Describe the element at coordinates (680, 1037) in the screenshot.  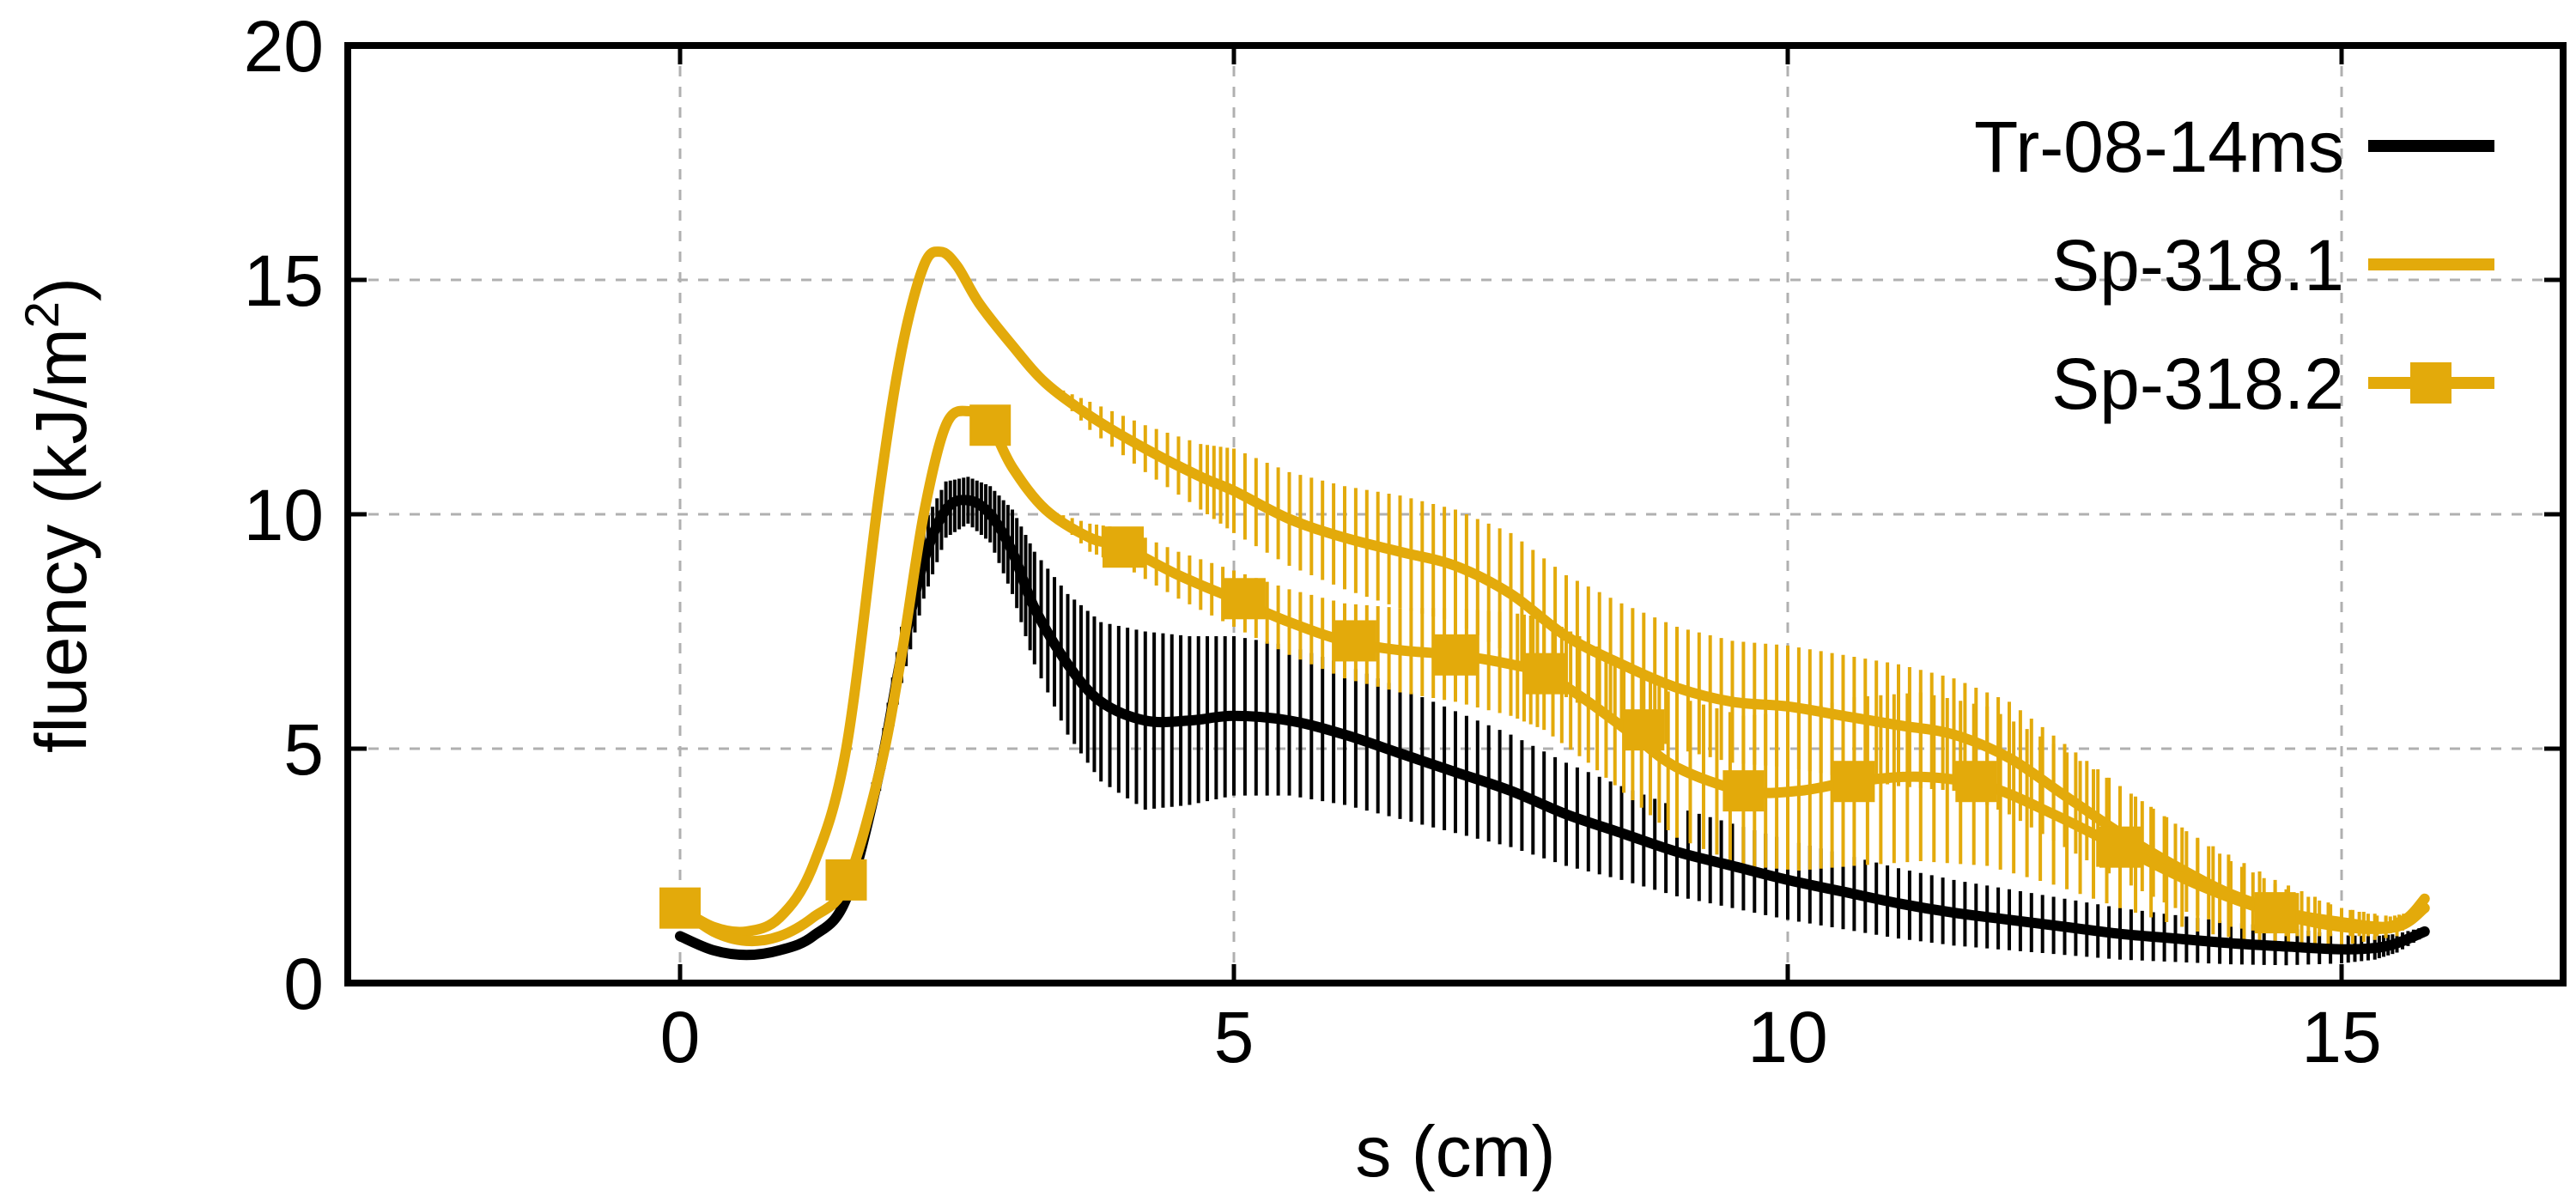
I see `x-tick-label: 0` at that location.